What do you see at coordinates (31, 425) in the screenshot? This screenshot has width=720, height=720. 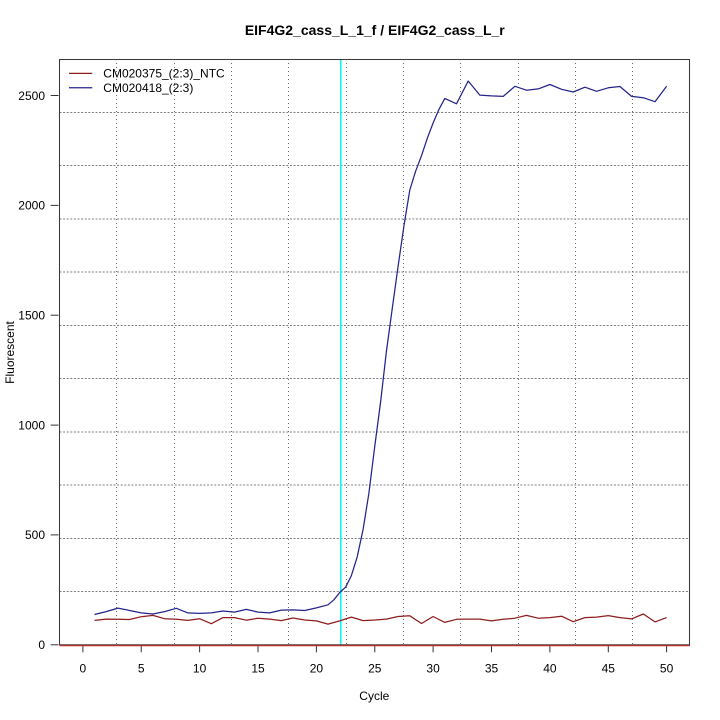 I see `svg-text: 1000` at bounding box center [31, 425].